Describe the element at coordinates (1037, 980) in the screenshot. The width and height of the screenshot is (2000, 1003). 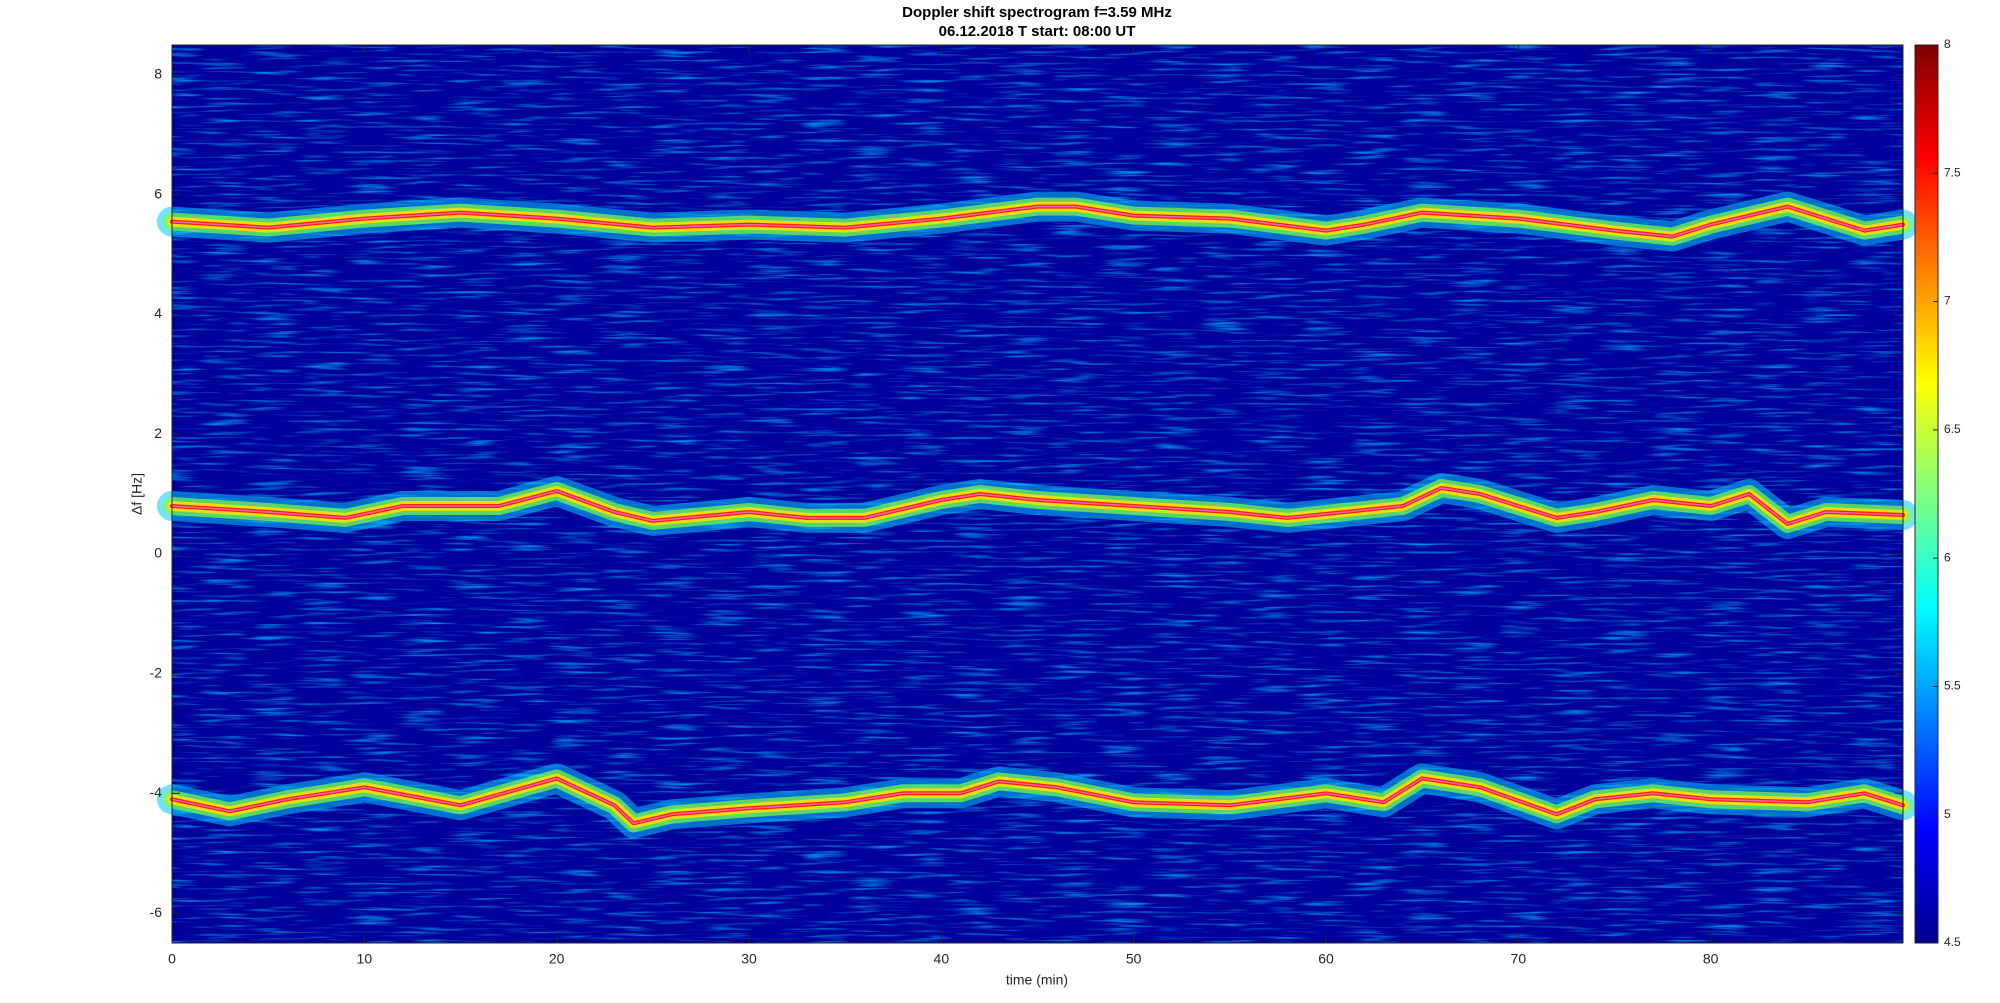
I see `x-axis-label: time (min)` at that location.